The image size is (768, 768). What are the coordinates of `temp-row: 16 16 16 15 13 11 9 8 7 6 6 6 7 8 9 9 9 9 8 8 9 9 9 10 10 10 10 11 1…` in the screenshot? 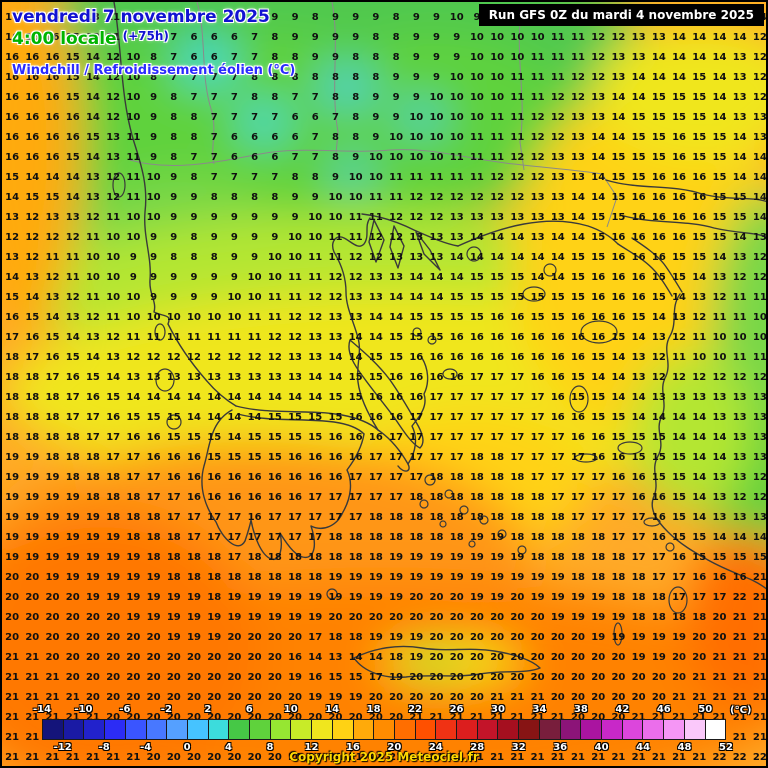 It's located at (384, 38).